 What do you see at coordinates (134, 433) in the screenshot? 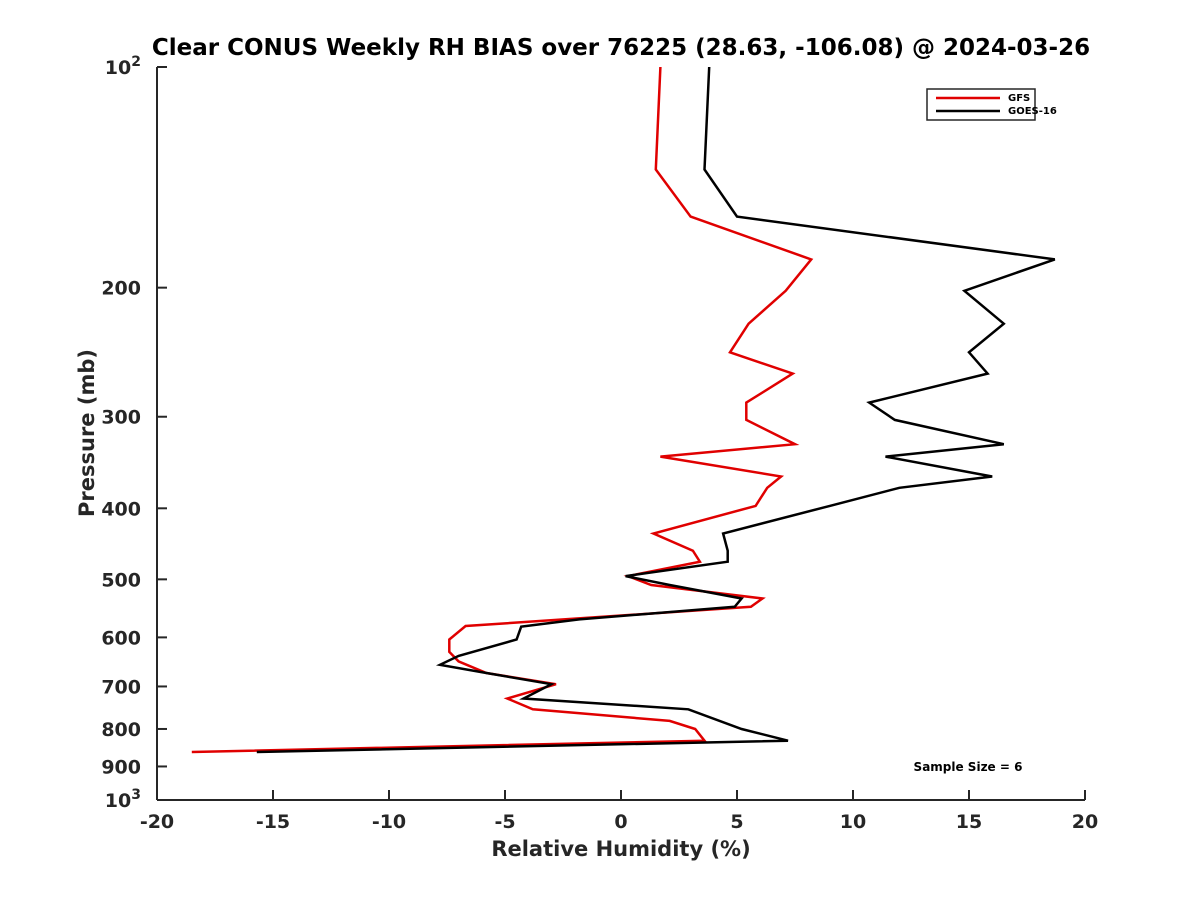
I see `y-axis-ticks: 10² 200 300 400 500 600 700 800 900 10³` at bounding box center [134, 433].